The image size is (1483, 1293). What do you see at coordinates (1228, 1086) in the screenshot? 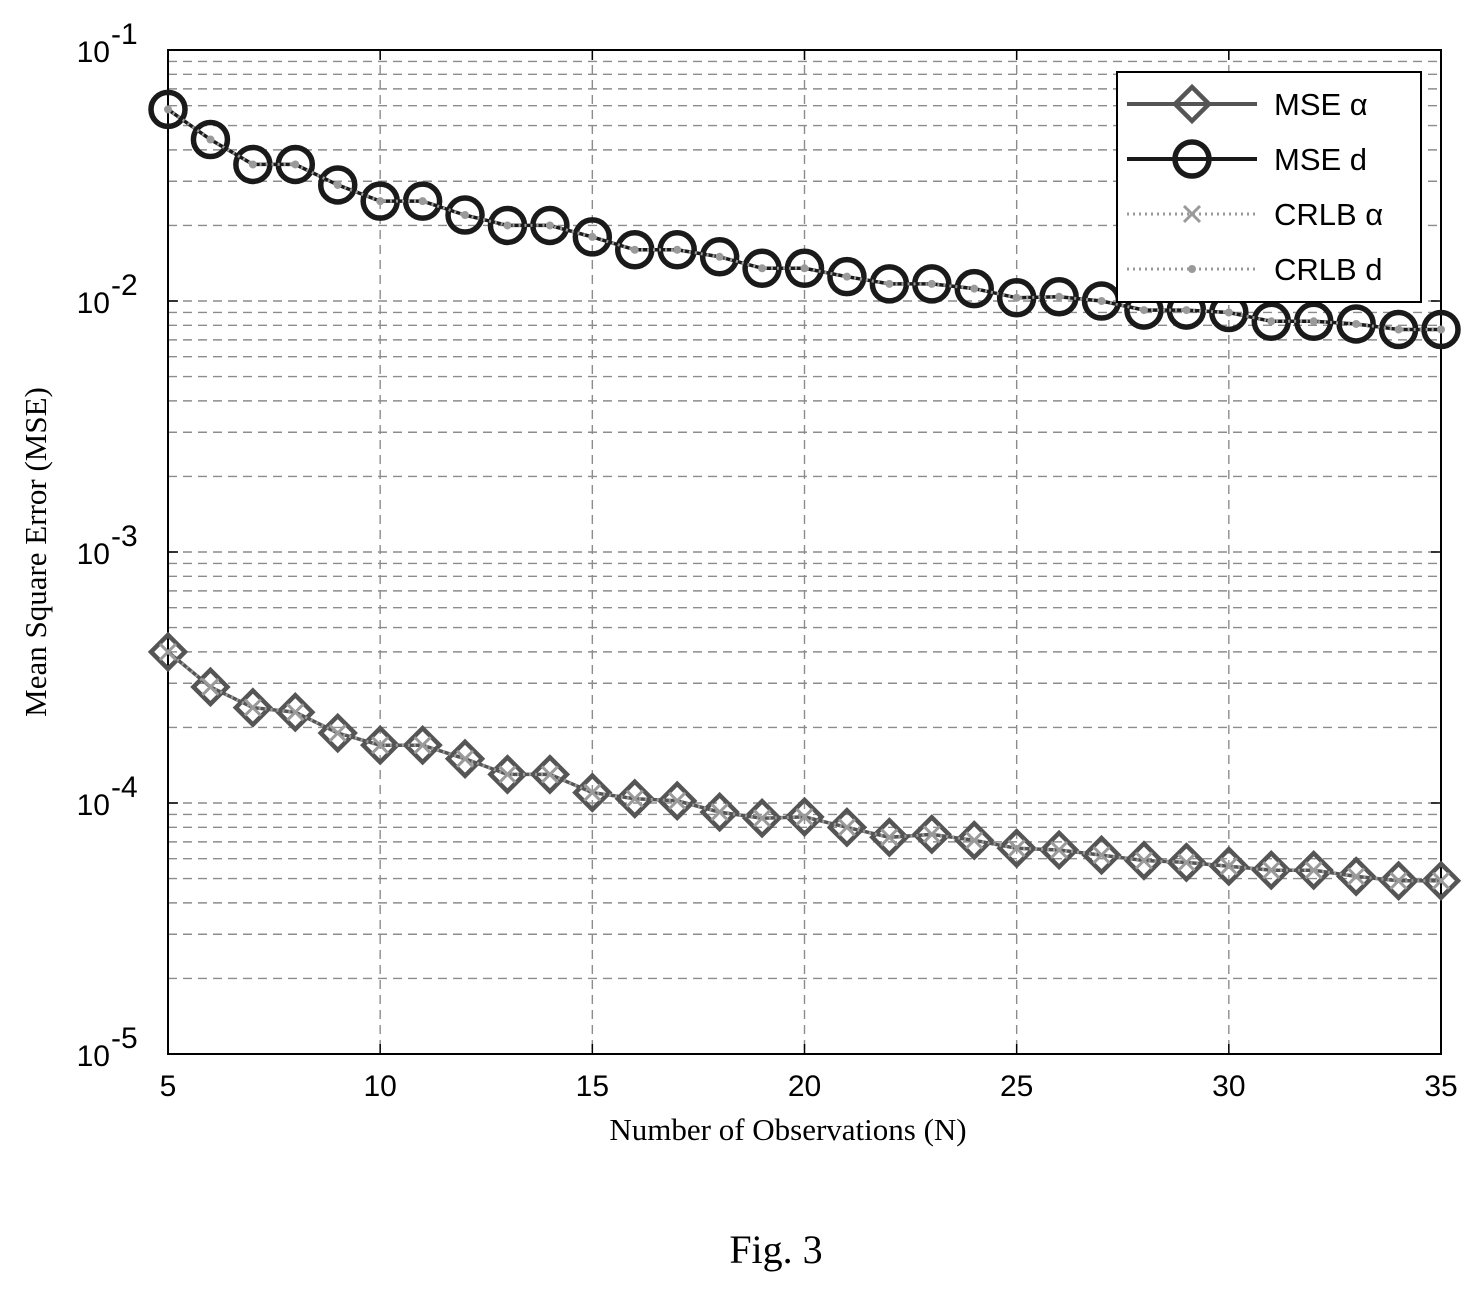
I see `x-tick-label: 30` at bounding box center [1228, 1086].